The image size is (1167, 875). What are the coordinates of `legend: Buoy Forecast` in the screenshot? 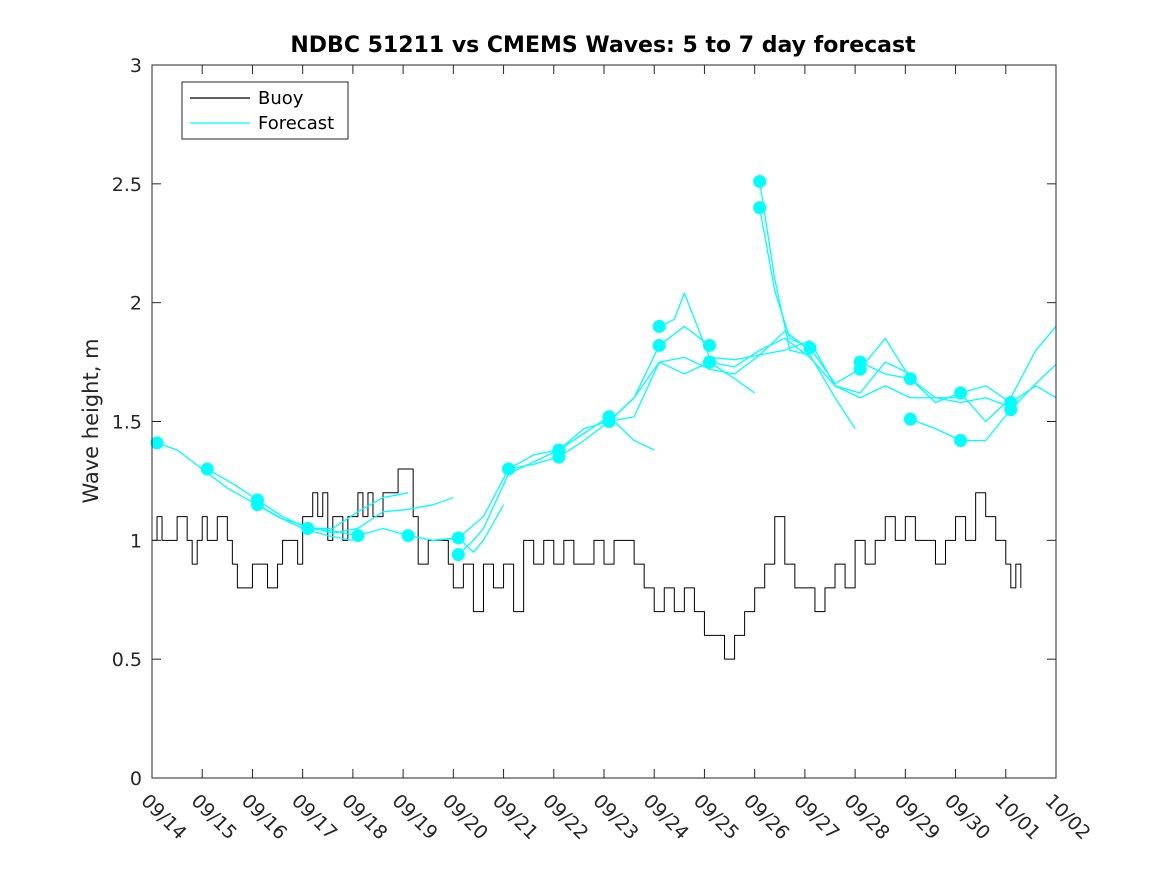 It's located at (265, 110).